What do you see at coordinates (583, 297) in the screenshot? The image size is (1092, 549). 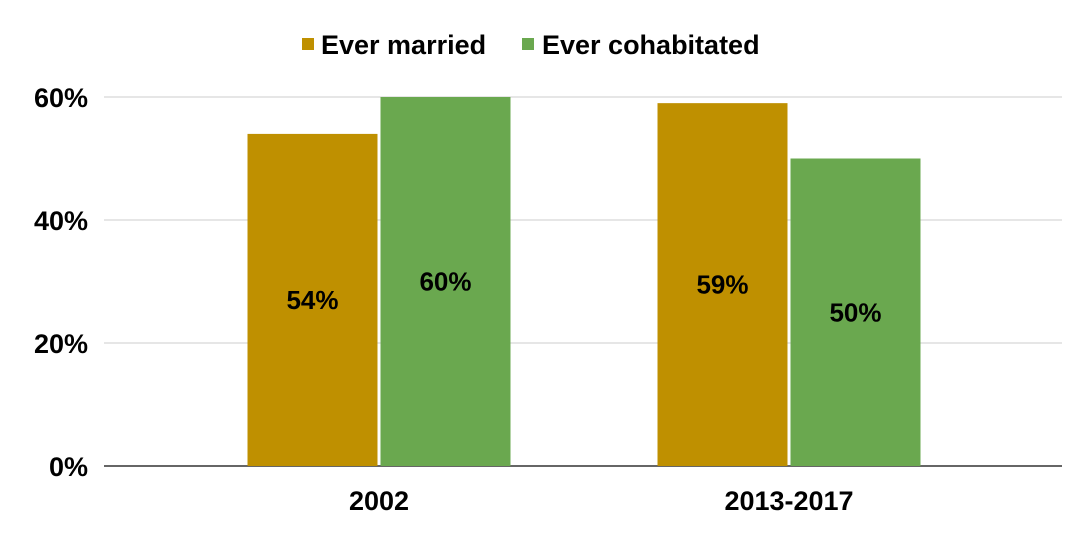 I see `data-labels: 54% 60% 59% 50%` at bounding box center [583, 297].